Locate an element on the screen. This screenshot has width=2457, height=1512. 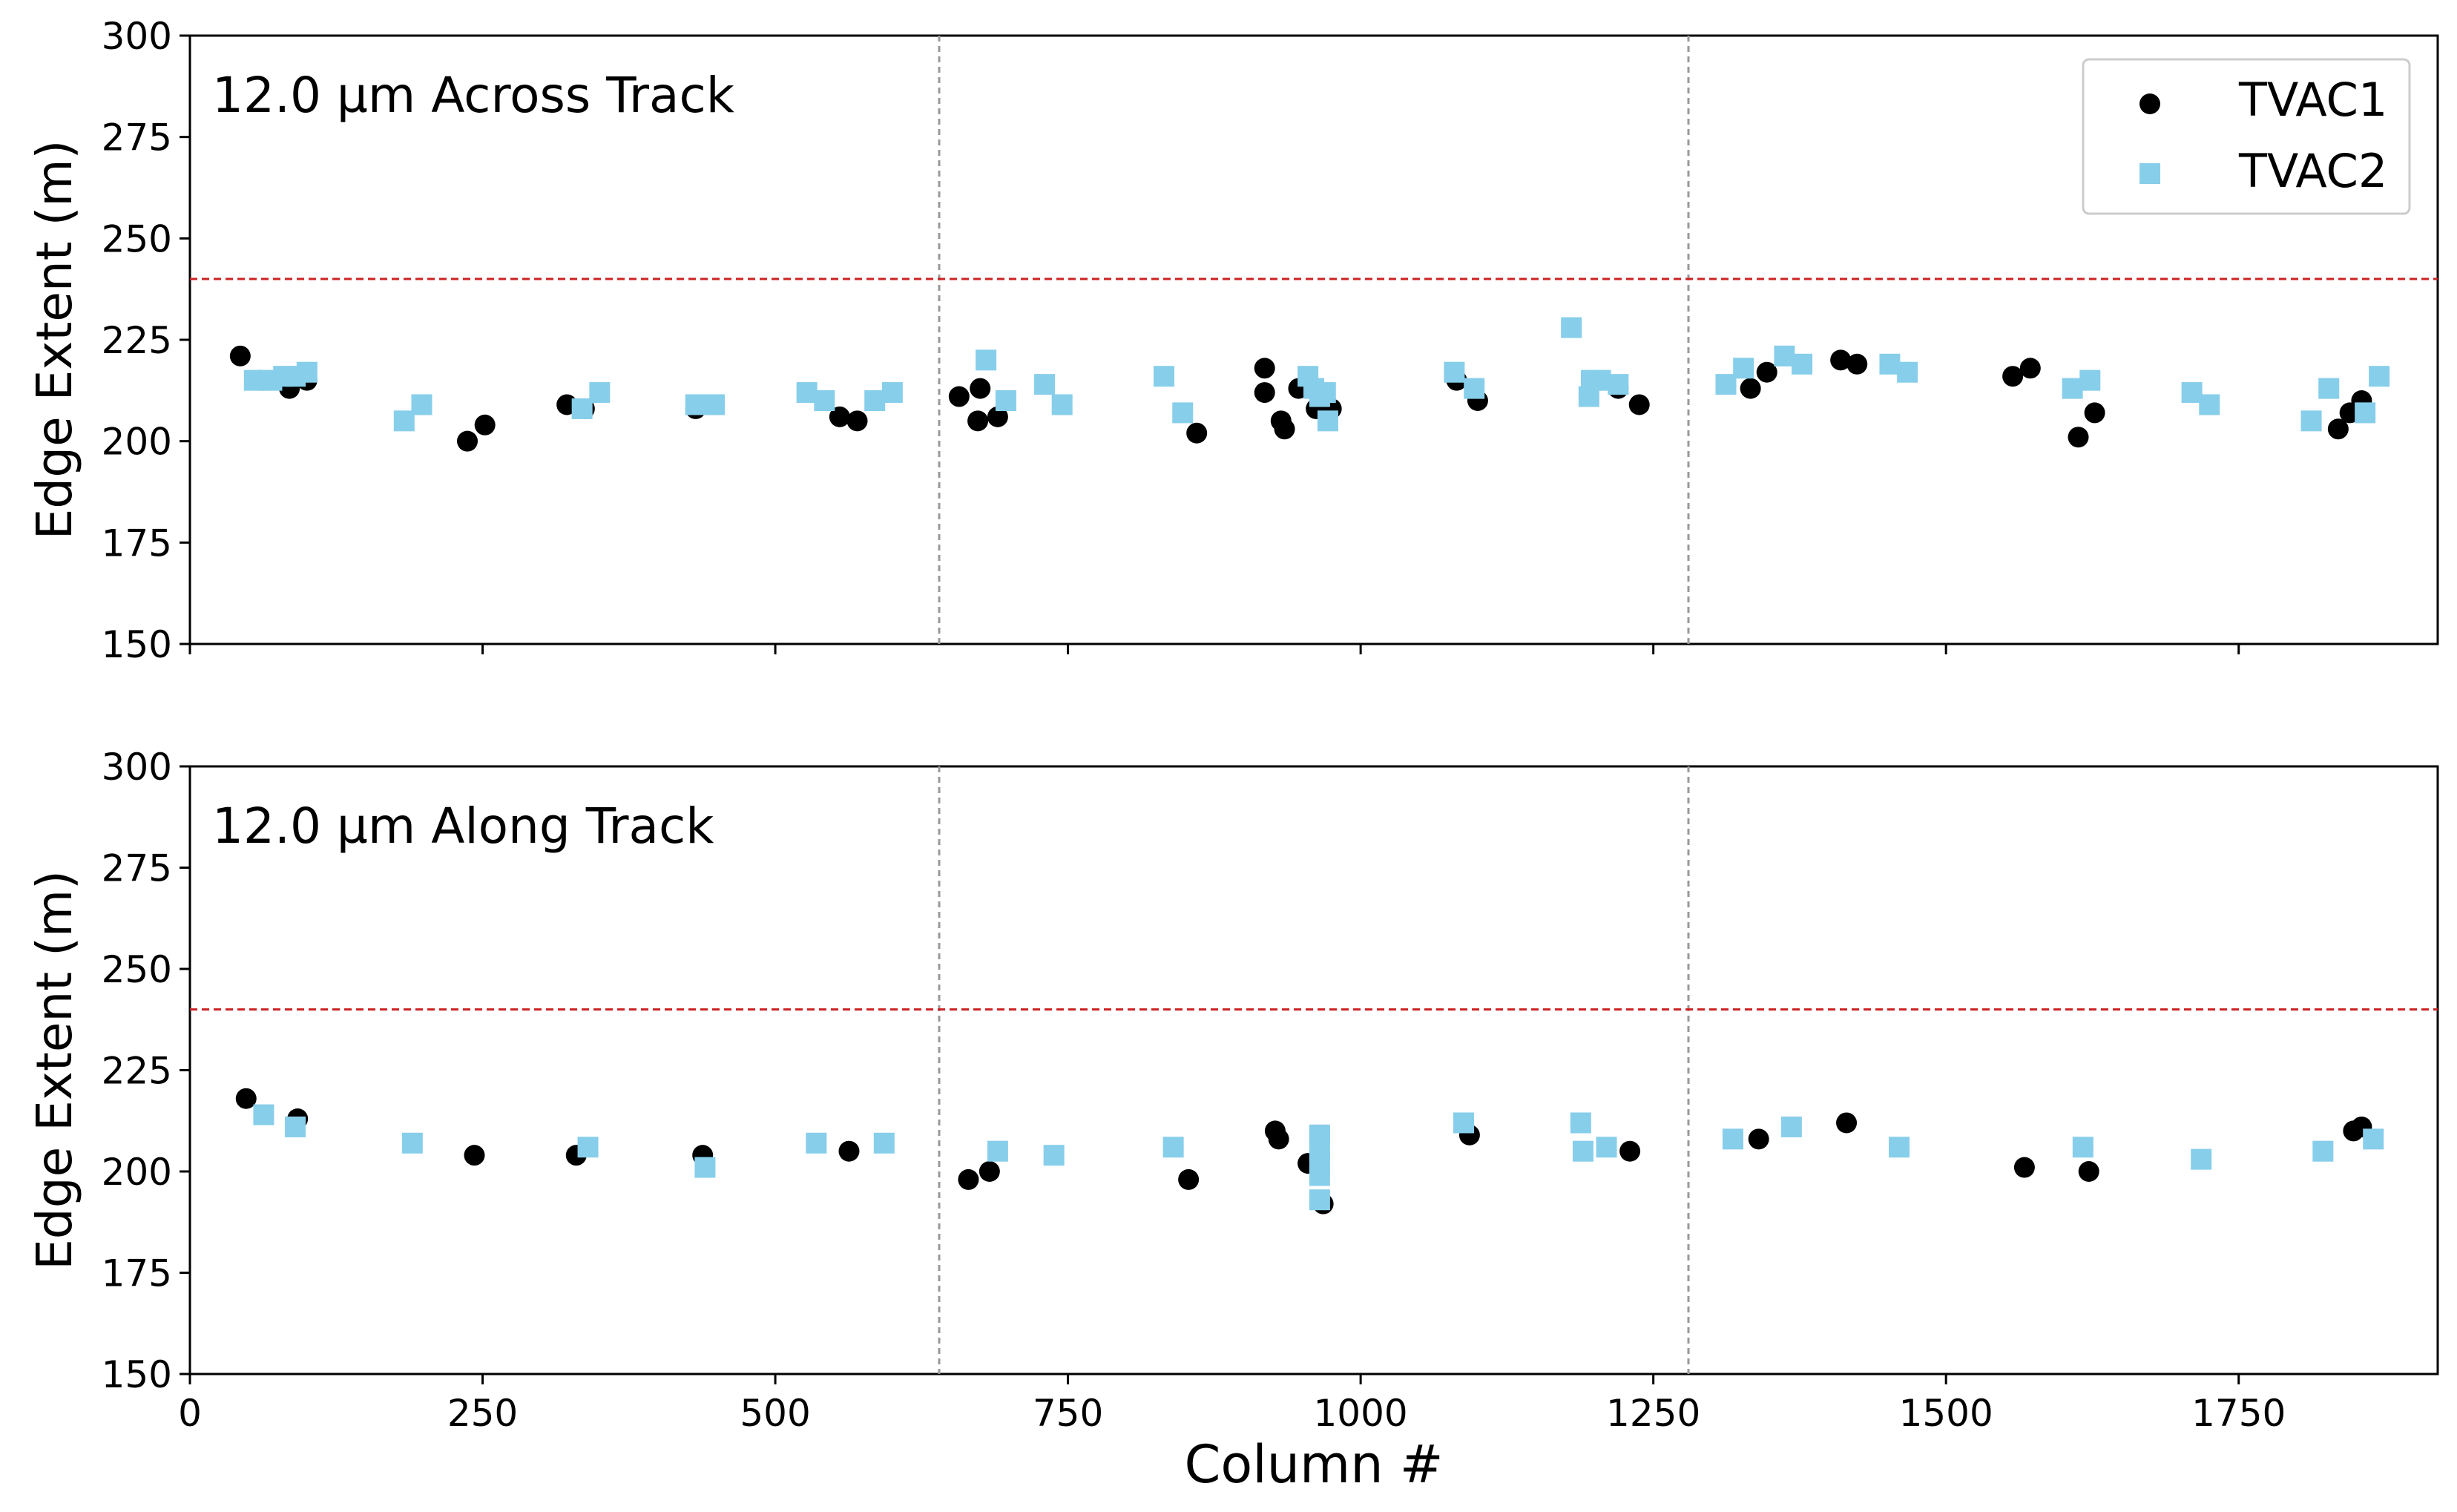
y-tick-label: 175 is located at coordinates (137, 544).